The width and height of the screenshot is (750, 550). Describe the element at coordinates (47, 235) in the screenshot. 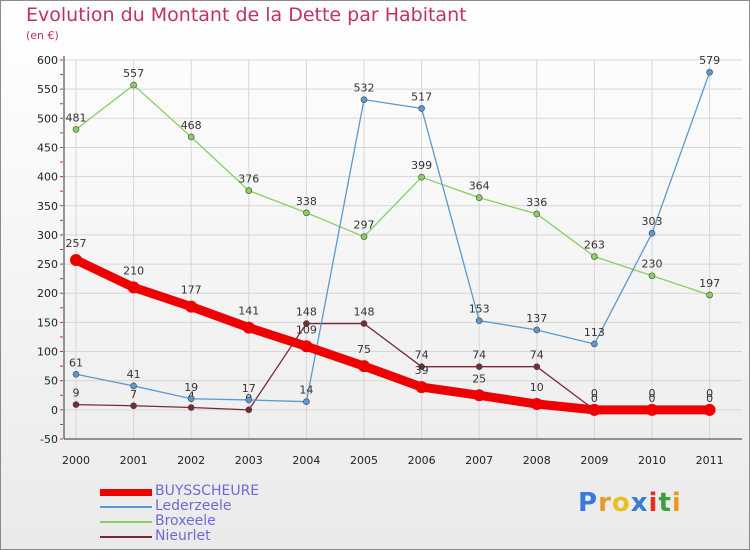

I see `y-tick-label: 300` at that location.